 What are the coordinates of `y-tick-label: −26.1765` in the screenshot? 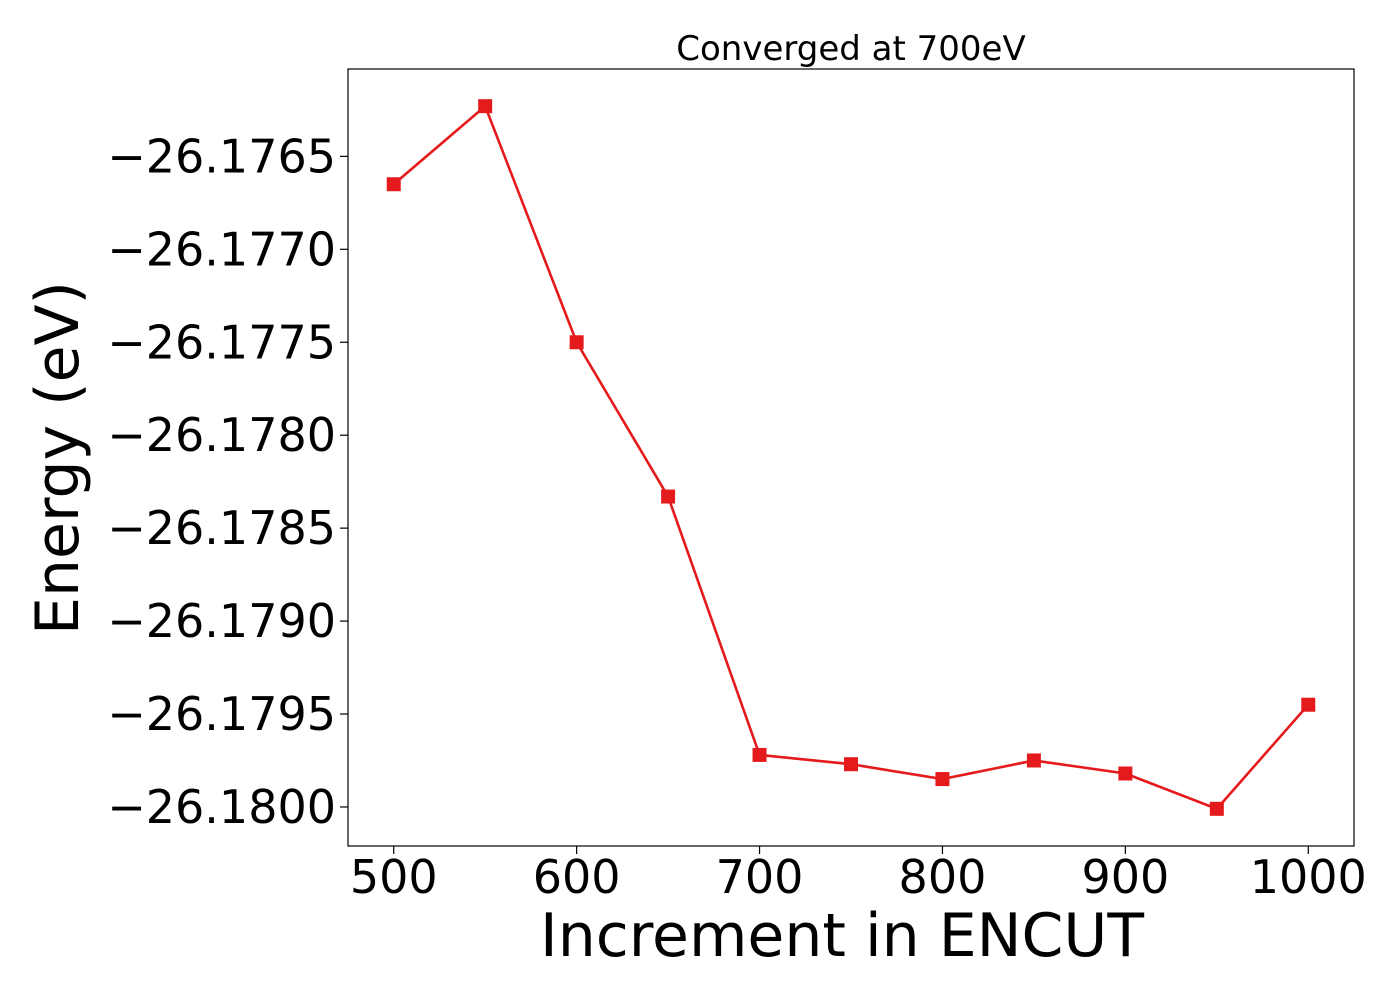 It's located at (221, 156).